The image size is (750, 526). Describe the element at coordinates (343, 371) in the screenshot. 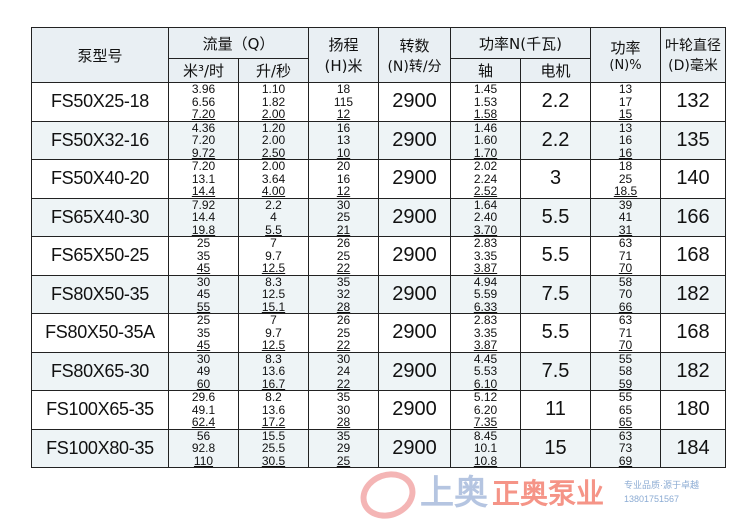

I see `cell-value: 24` at that location.